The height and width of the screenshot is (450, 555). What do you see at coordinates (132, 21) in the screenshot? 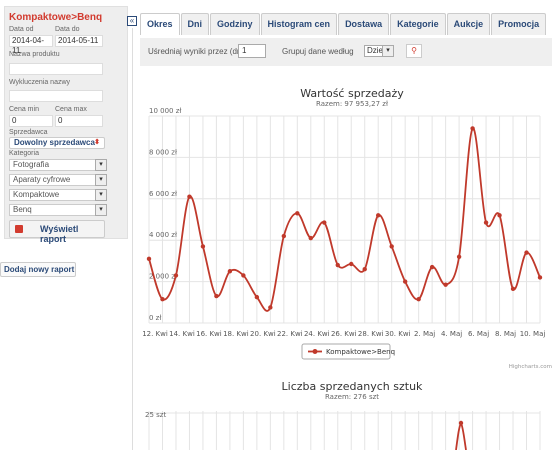
I see `collapse-sidebar-icon: «` at bounding box center [132, 21].